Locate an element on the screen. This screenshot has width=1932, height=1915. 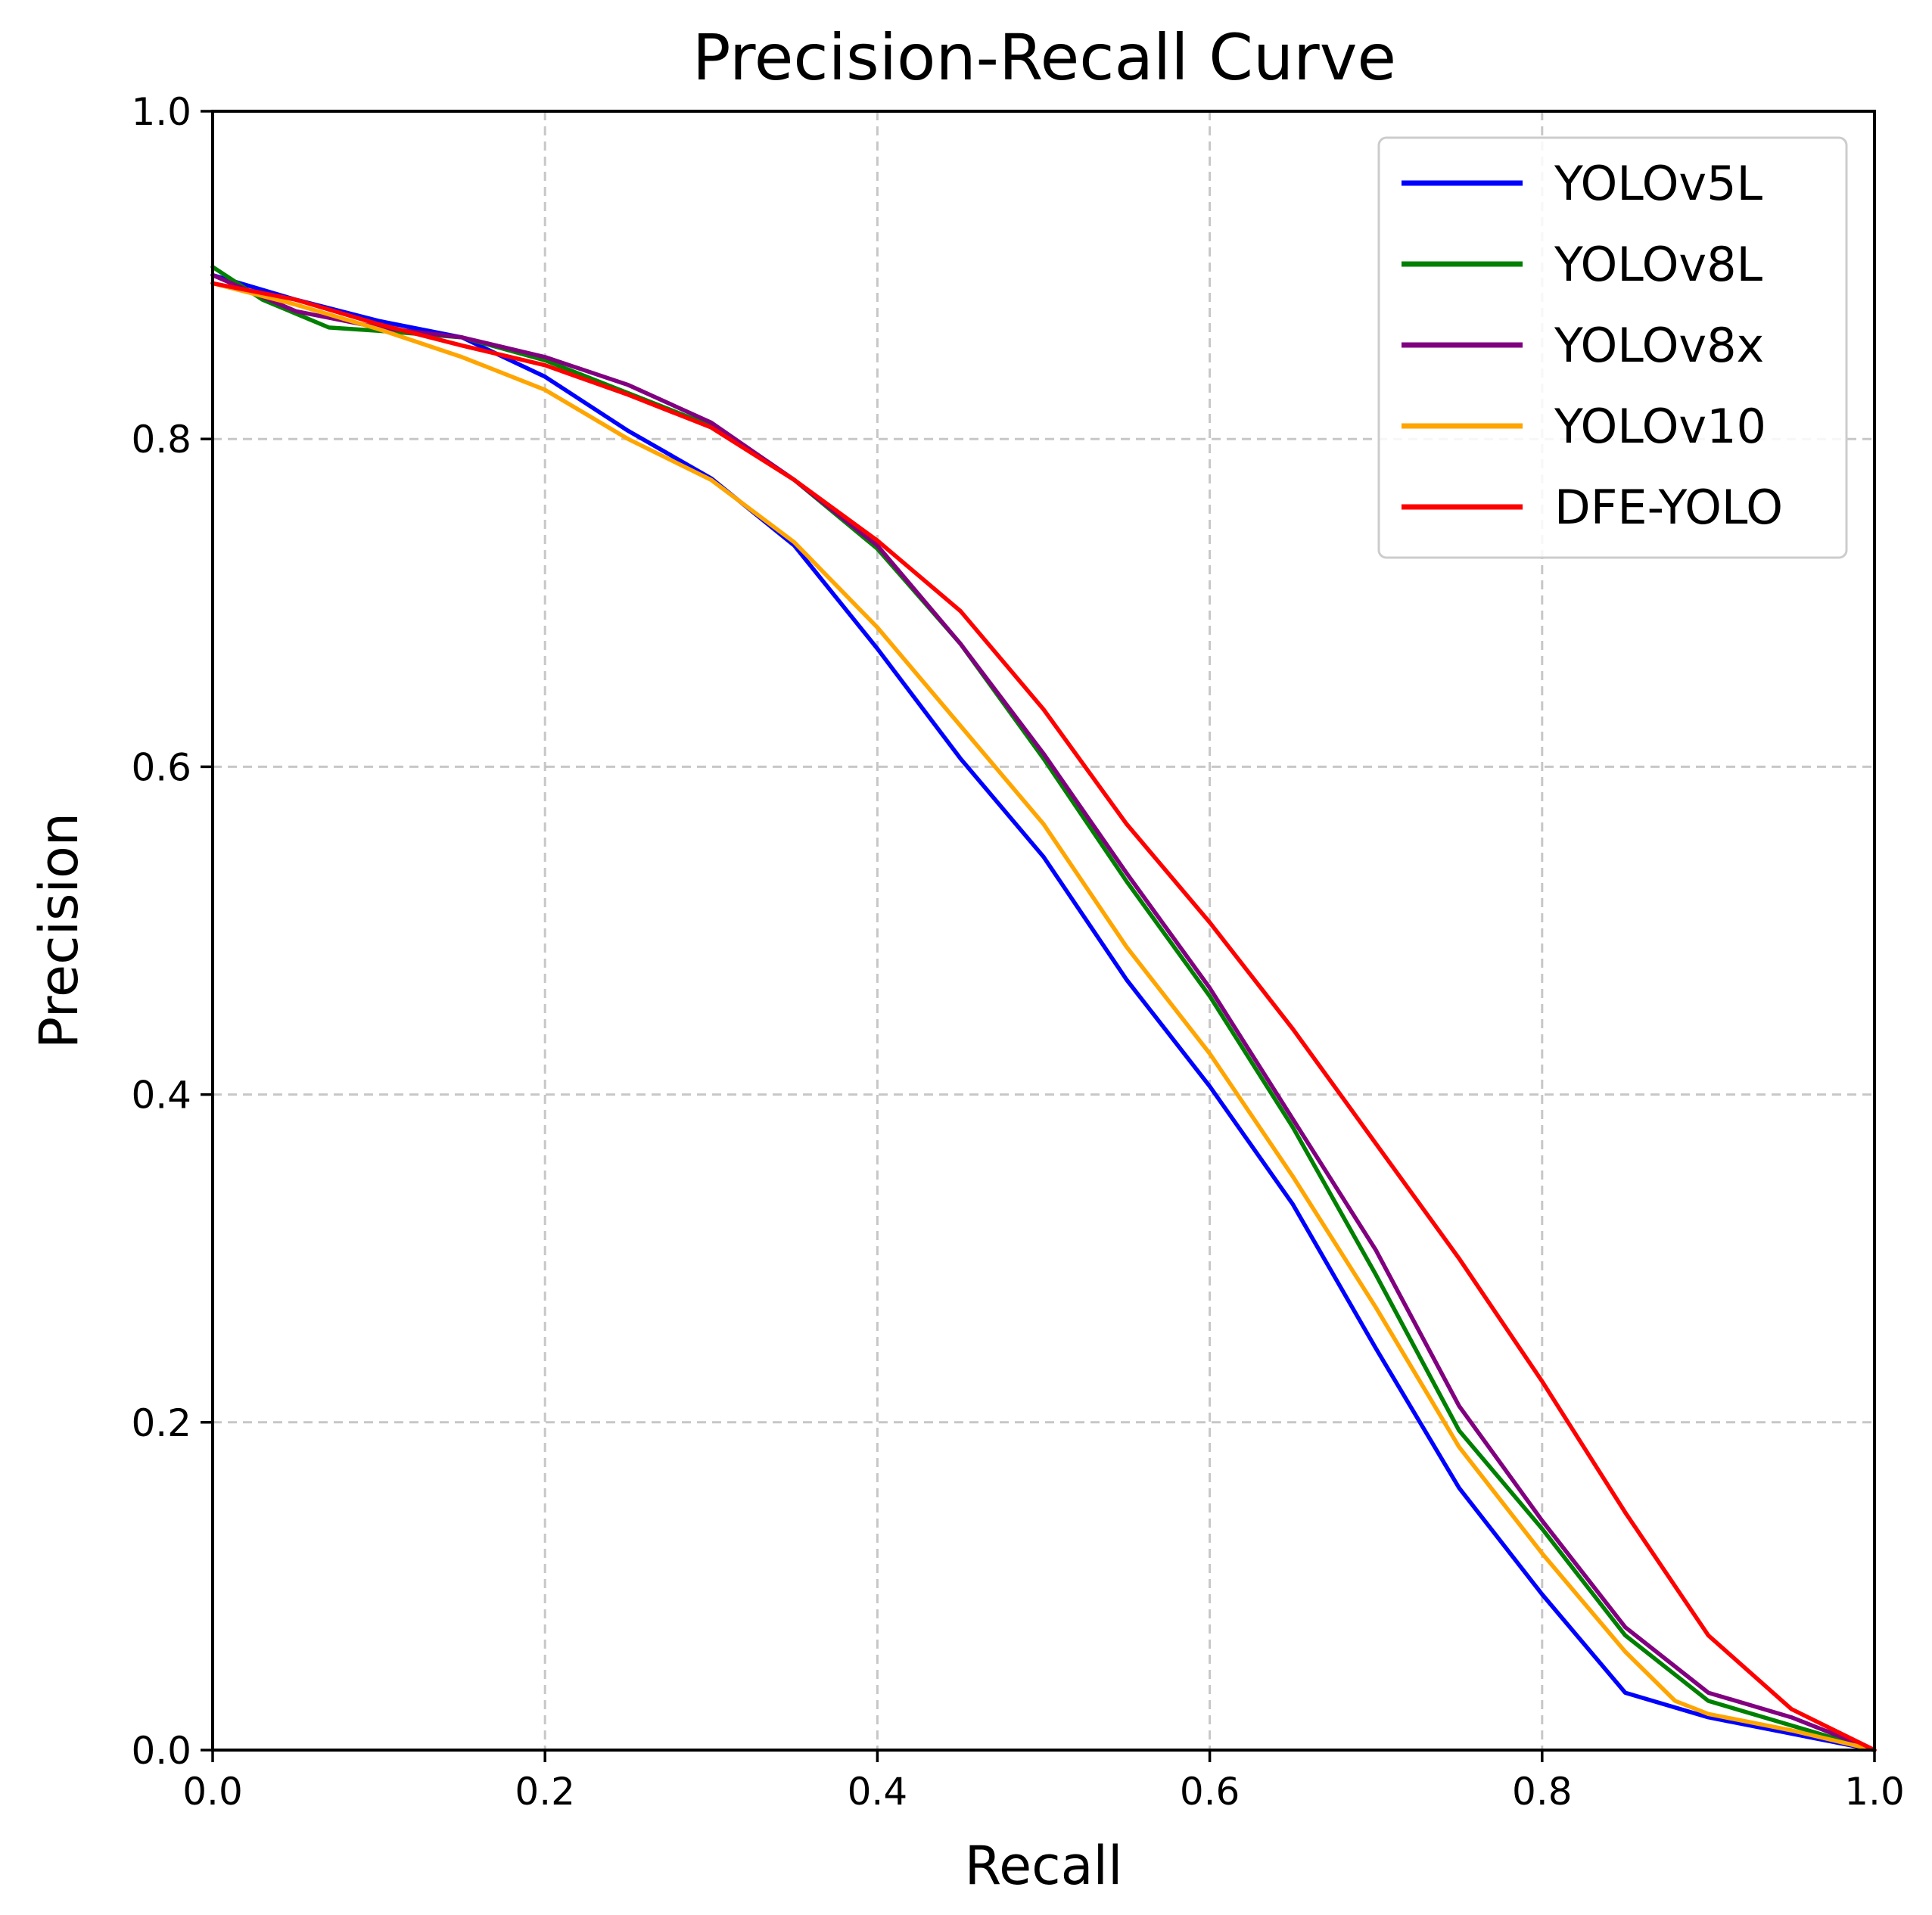
x-tick-label: 0.2 is located at coordinates (545, 1792).